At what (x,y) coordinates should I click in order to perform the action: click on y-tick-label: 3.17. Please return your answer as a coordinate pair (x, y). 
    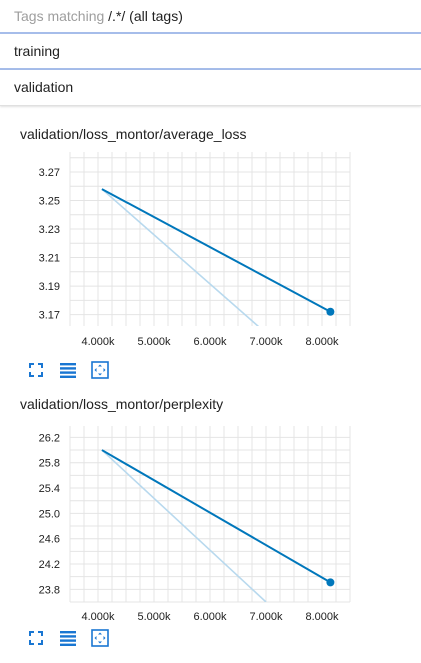
    Looking at the image, I should click on (49, 316).